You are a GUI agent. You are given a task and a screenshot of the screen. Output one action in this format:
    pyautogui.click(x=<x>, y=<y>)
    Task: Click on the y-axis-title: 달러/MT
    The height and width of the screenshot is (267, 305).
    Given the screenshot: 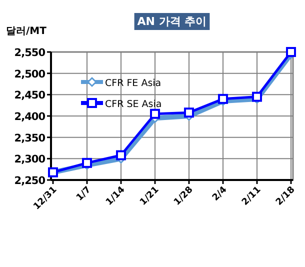 What is the action you would take?
    pyautogui.click(x=26, y=31)
    